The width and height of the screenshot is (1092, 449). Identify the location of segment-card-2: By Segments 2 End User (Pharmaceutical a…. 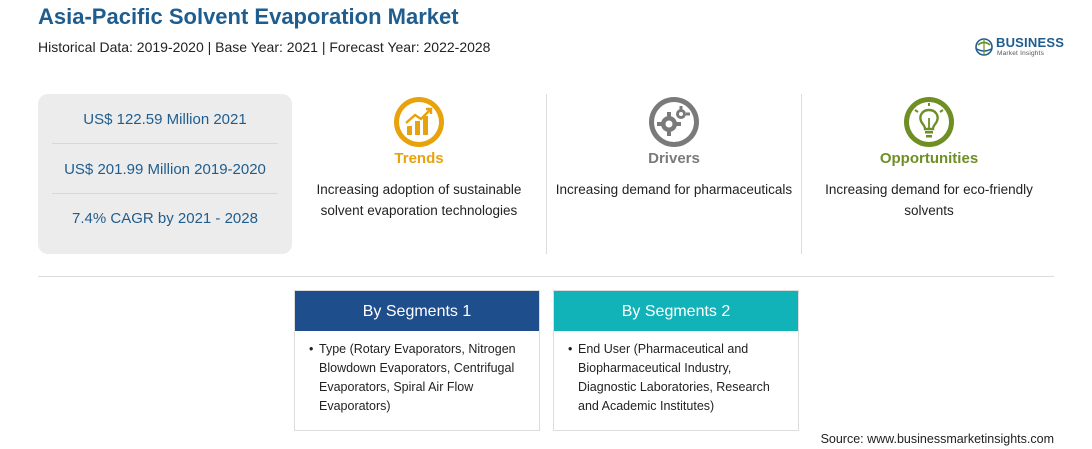
(676, 360).